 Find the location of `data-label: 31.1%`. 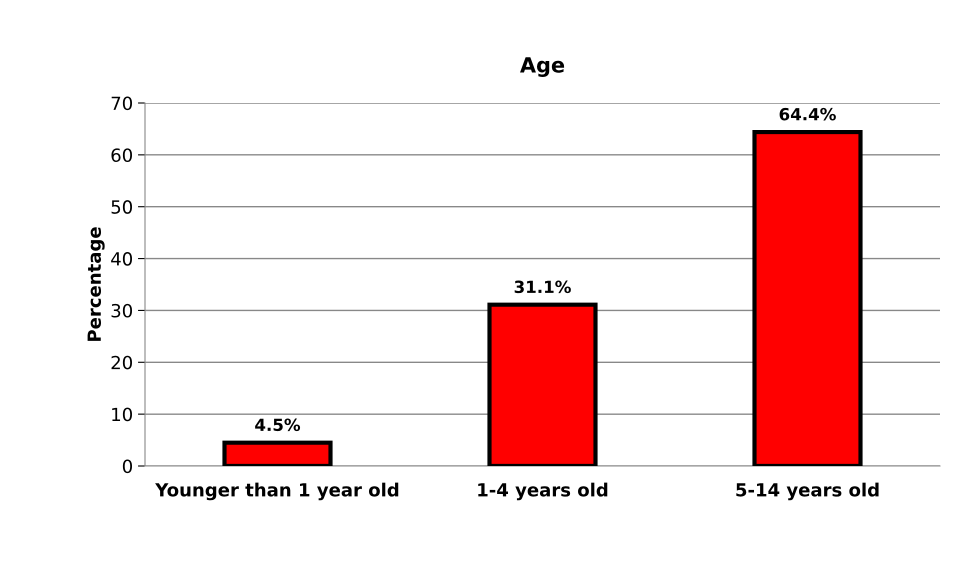

data-label: 31.1% is located at coordinates (542, 287).